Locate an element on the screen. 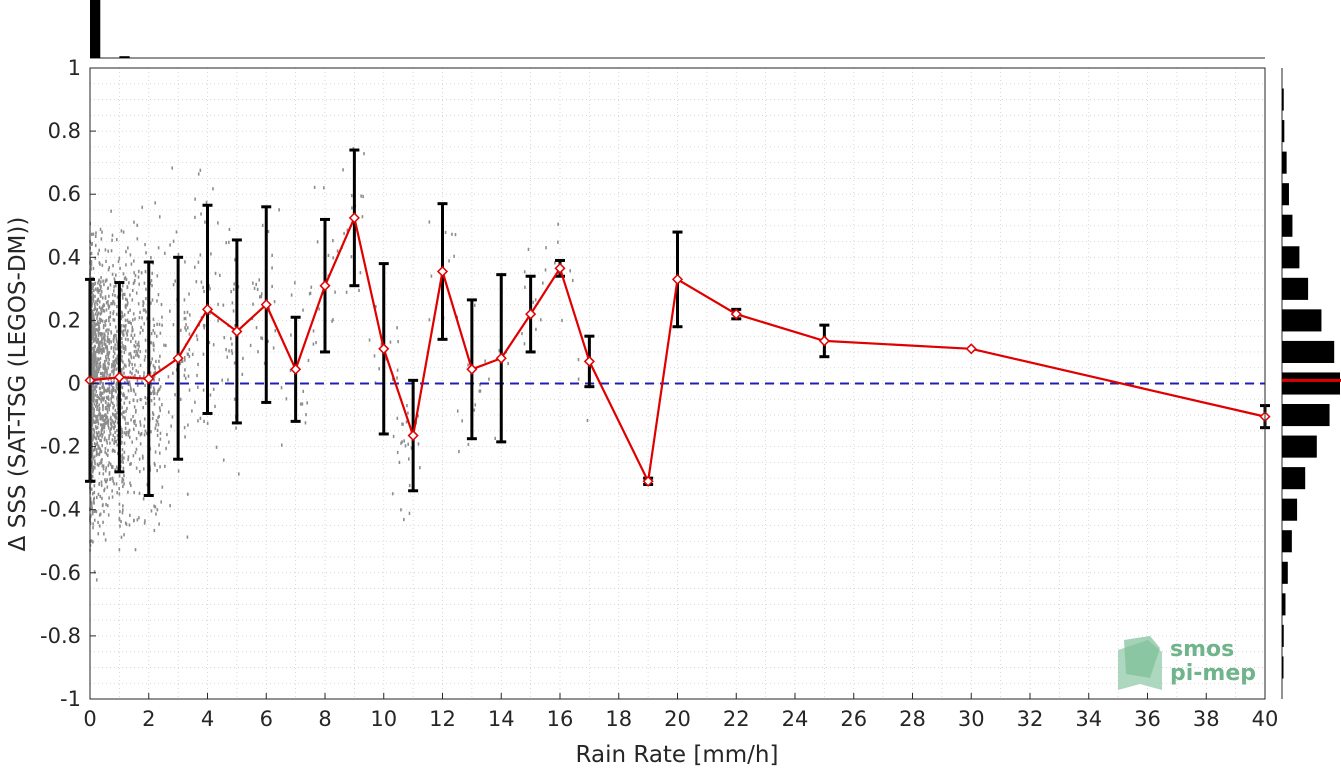 The width and height of the screenshot is (1341, 768). y-tick-label: -0.2 is located at coordinates (60, 447).